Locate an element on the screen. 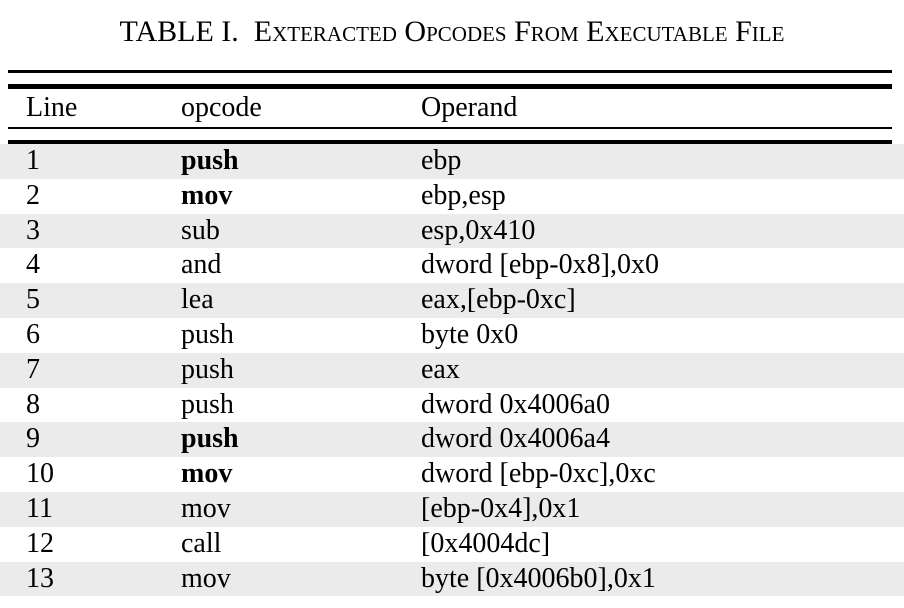 The height and width of the screenshot is (608, 904). table-row: 2 mov ebp,esp is located at coordinates (452, 196).